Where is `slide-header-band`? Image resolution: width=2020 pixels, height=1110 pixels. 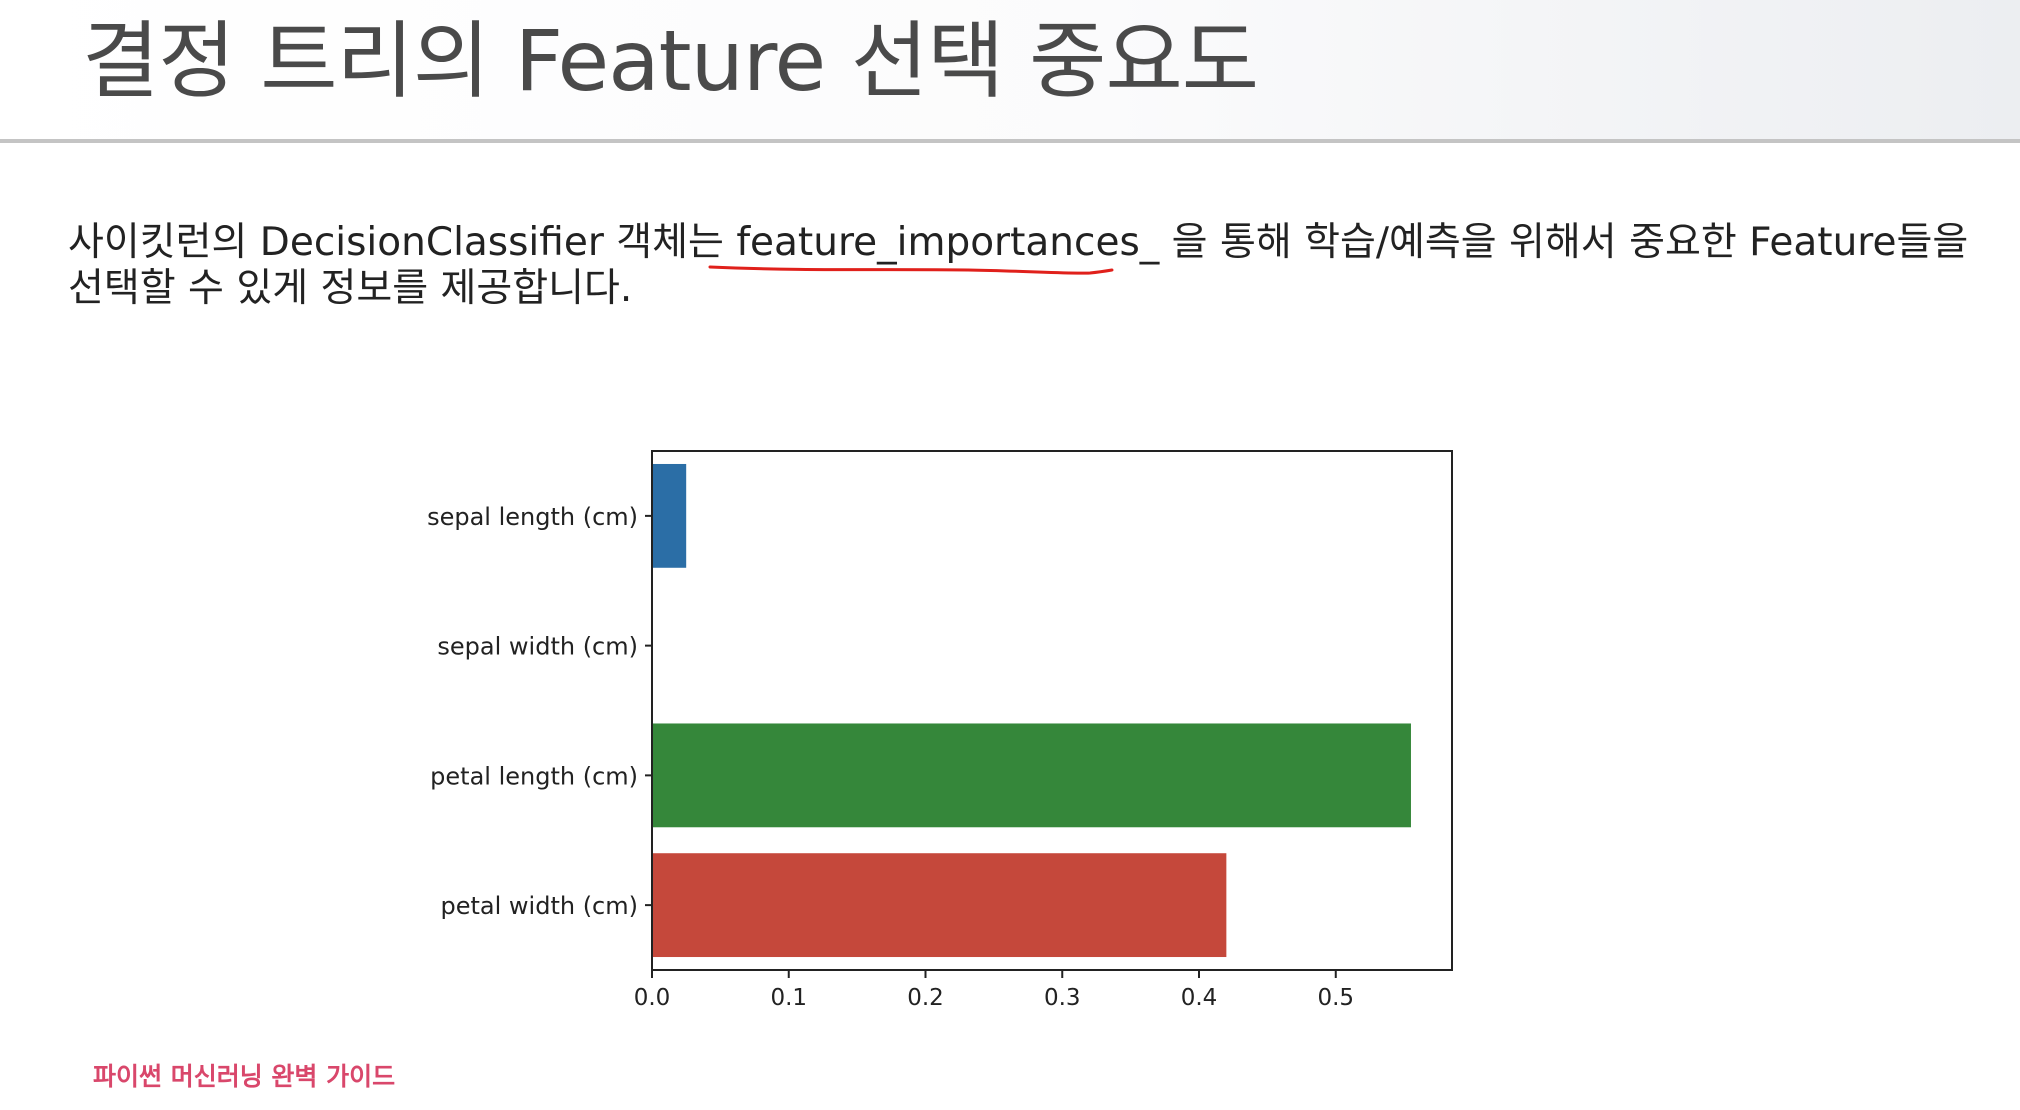
slide-header-band is located at coordinates (1010, 70).